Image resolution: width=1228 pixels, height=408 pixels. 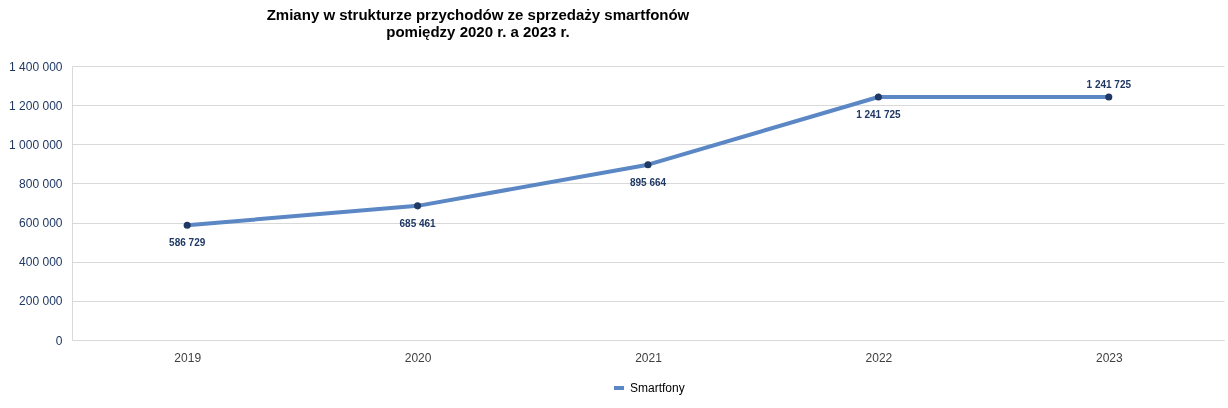 I want to click on x-tick-label: 2021, so click(x=649, y=357).